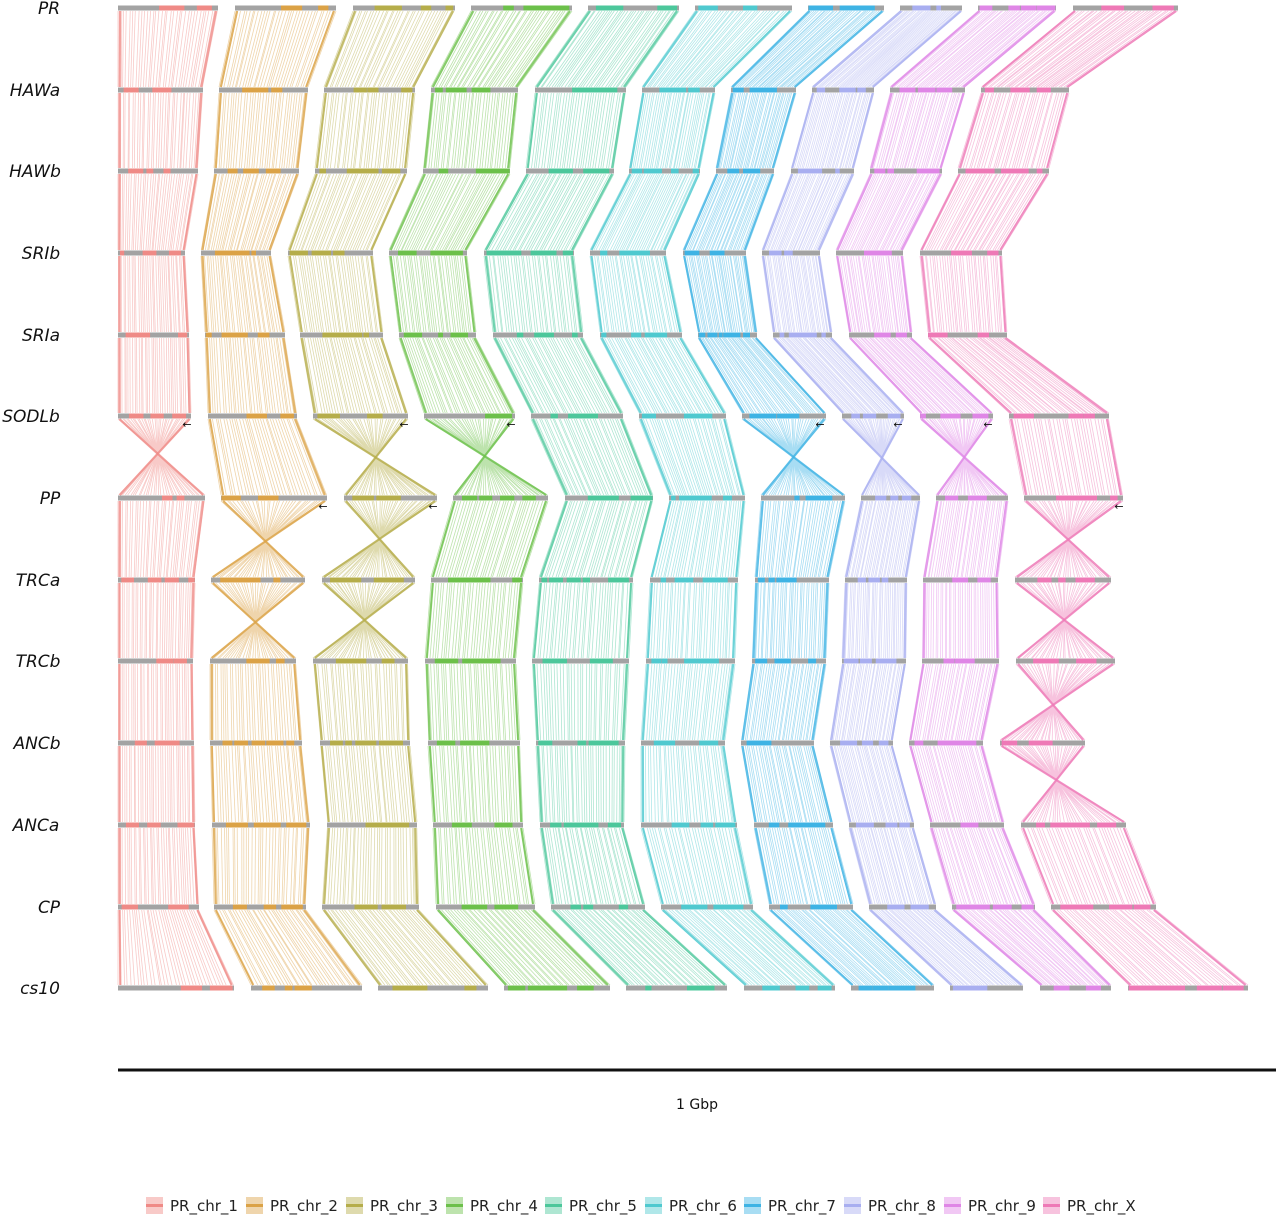 This screenshot has height=1217, width=1280. What do you see at coordinates (1101, 1206) in the screenshot?
I see `legend-label: PR_chr_X` at bounding box center [1101, 1206].